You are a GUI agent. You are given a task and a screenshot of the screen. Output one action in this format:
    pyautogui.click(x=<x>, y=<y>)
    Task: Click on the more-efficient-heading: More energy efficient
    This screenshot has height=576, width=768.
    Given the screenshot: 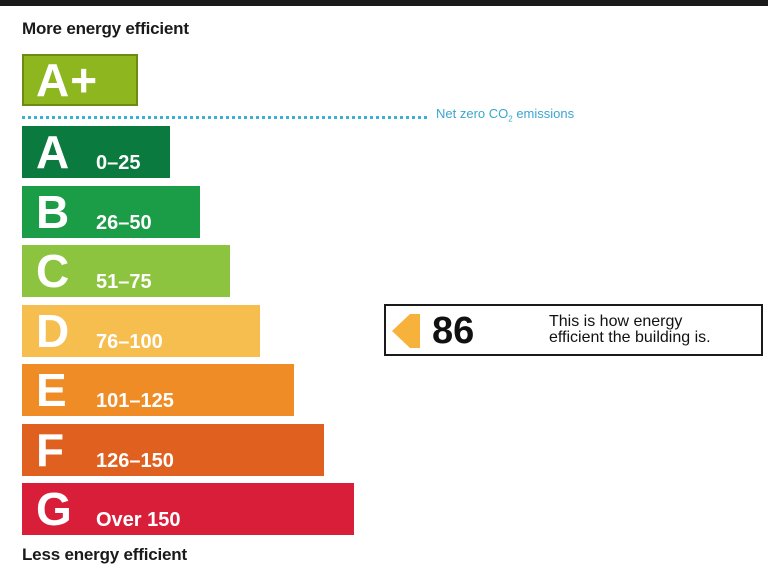 What is the action you would take?
    pyautogui.click(x=105, y=28)
    